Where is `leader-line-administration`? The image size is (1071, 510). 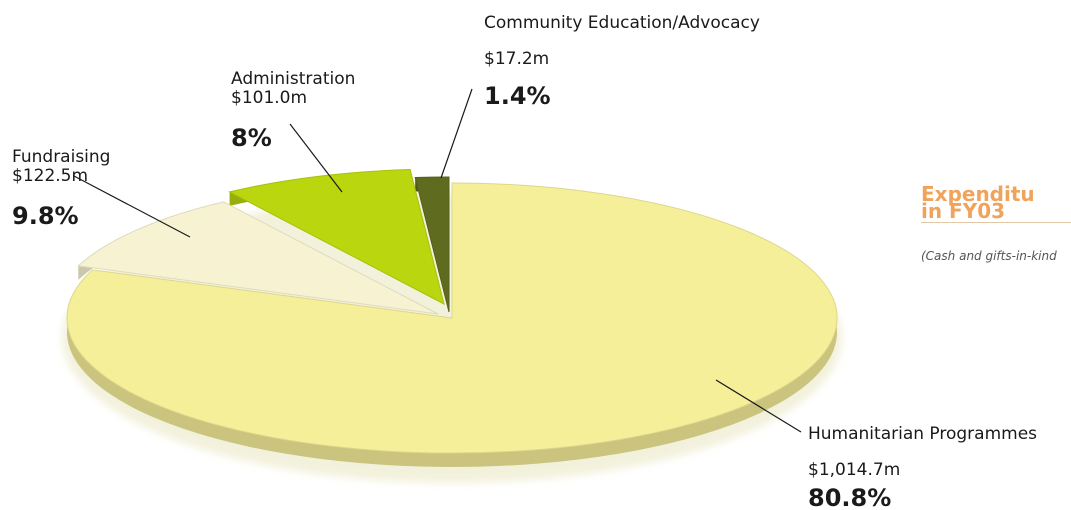
leader-line-administration is located at coordinates (316, 158).